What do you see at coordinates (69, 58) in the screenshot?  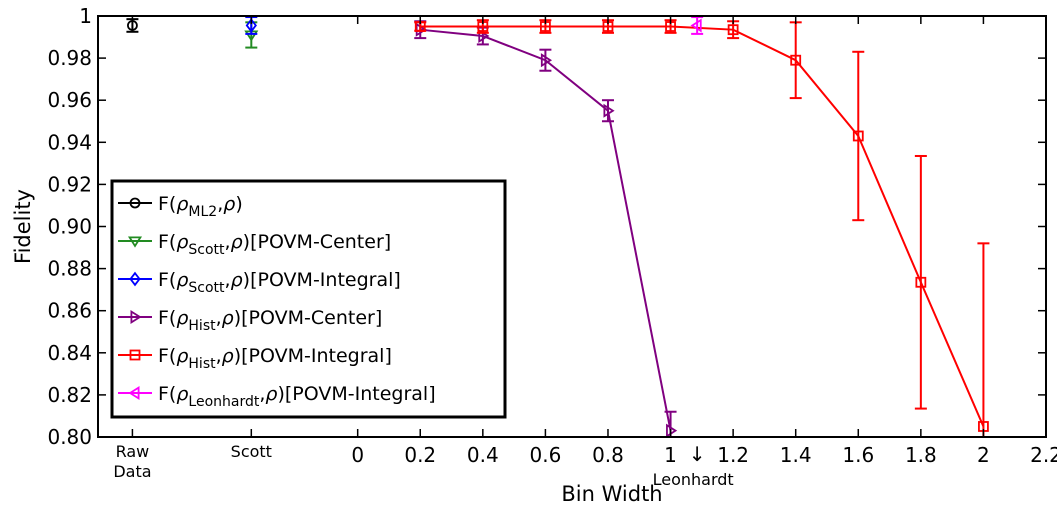 I see `y-tick-label: 0.98` at bounding box center [69, 58].